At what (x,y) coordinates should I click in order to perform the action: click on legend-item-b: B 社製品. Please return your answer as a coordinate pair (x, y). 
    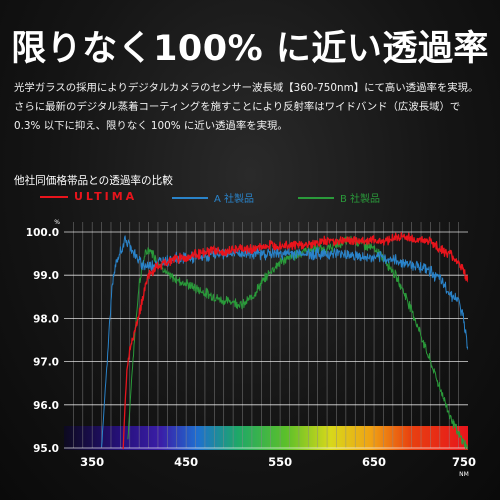
    Looking at the image, I should click on (339, 197).